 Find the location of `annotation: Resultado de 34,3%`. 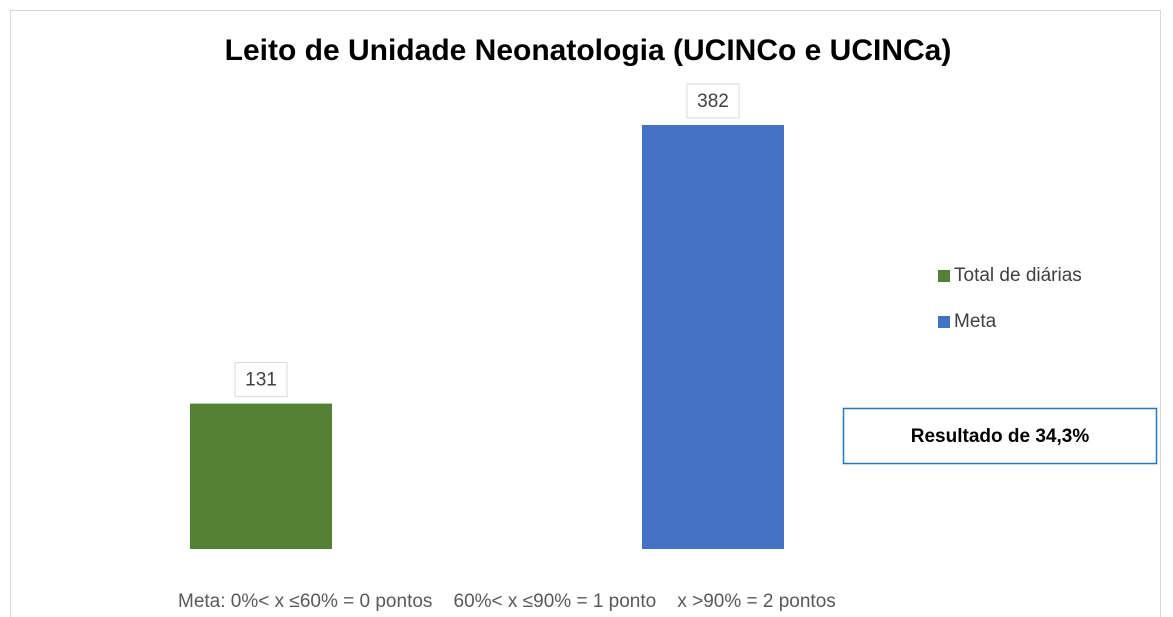

annotation: Resultado de 34,3% is located at coordinates (1000, 436).